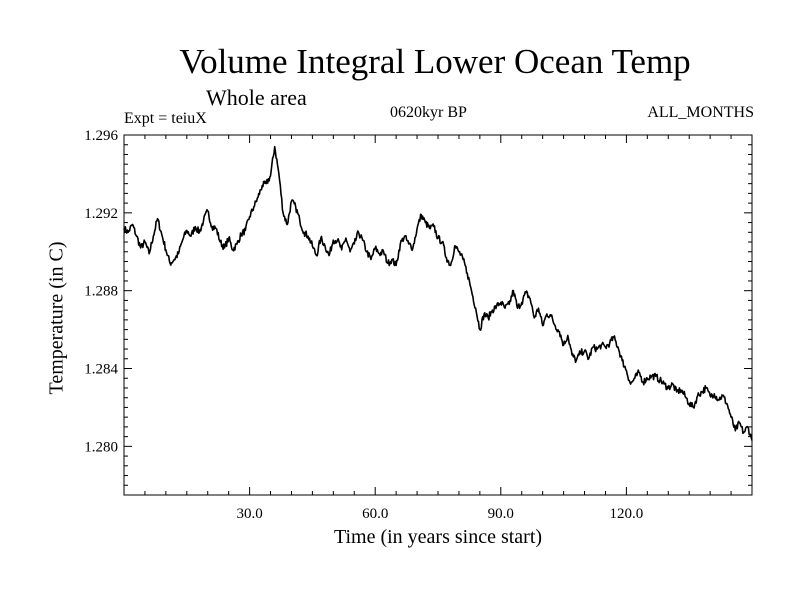 This screenshot has width=800, height=600. Describe the element at coordinates (438, 537) in the screenshot. I see `x-axis-label: Time (in years since start)` at that location.